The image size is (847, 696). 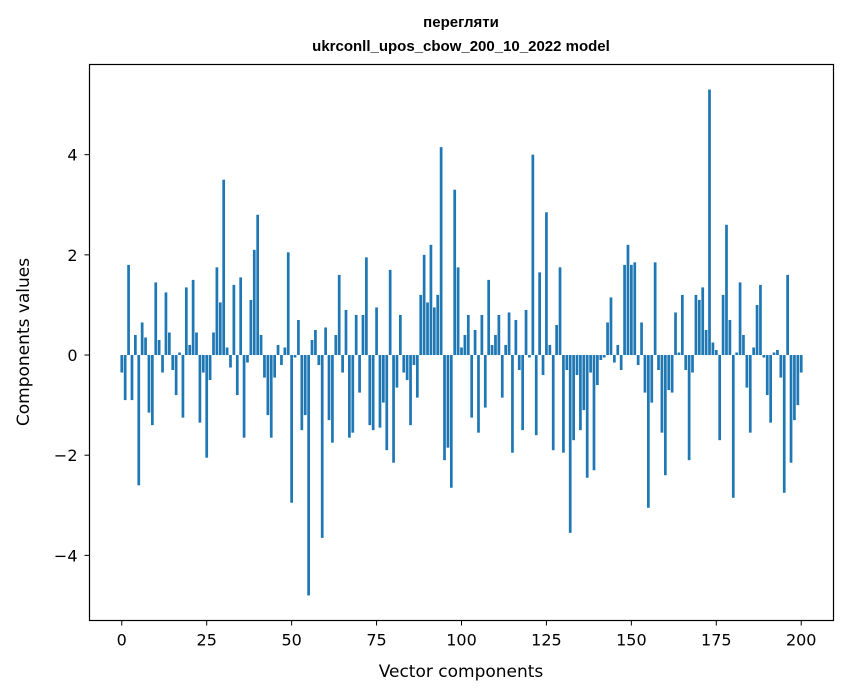 I want to click on x-axis: 0 25 50 75 100 125 150 175 200, so click(x=467, y=635).